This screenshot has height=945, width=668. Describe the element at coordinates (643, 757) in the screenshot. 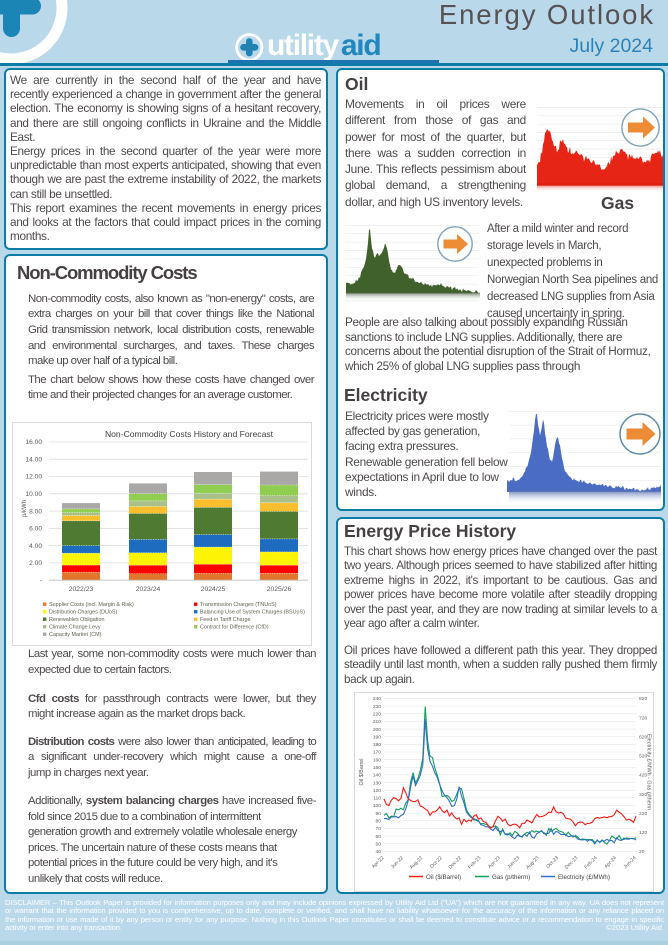

I see `svg-text: 520` at that location.